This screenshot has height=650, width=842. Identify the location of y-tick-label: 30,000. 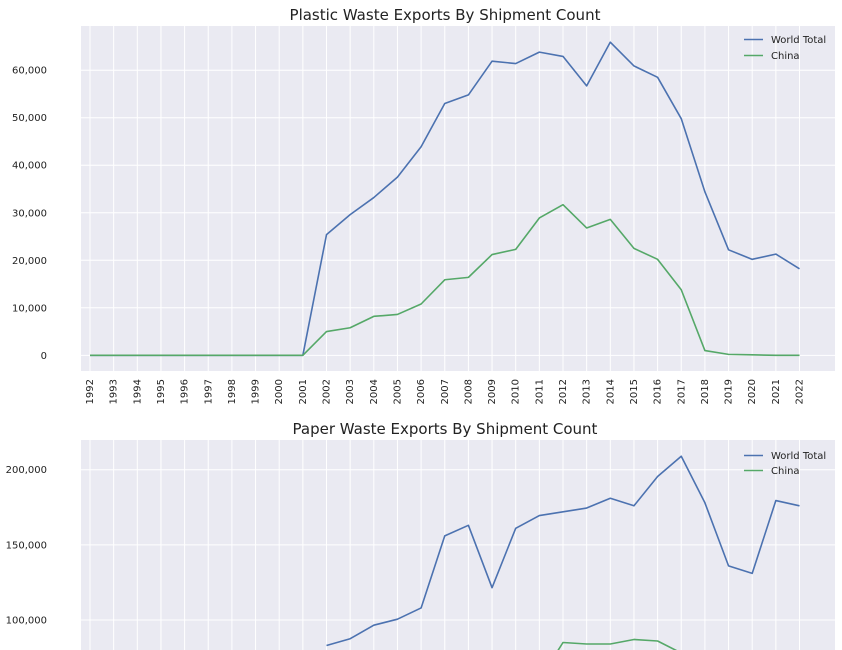
(29, 213).